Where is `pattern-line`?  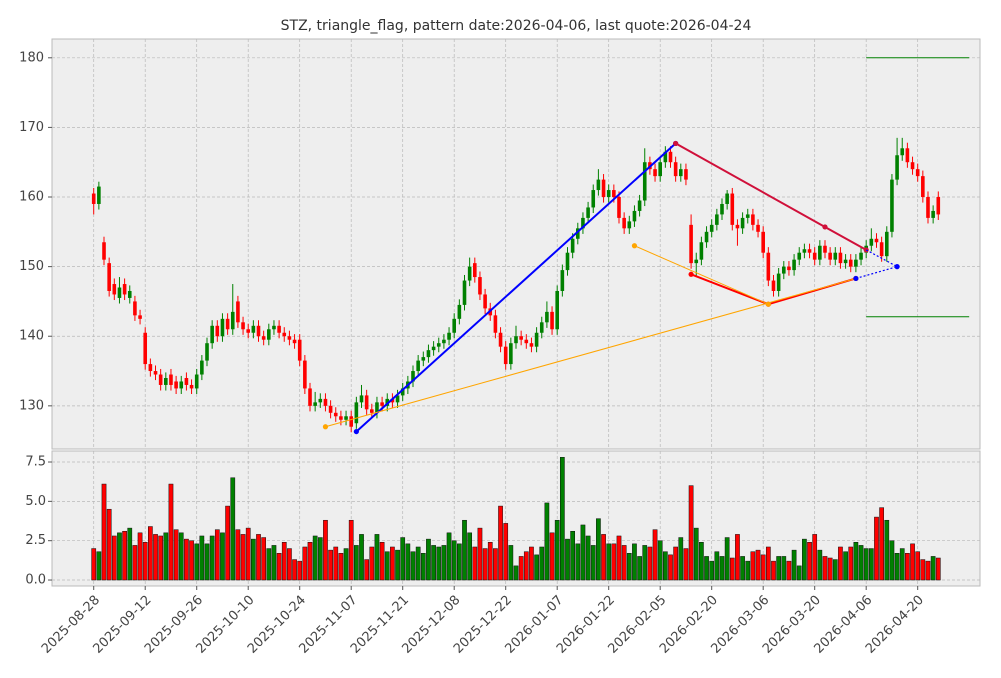 pattern-line is located at coordinates (876, 273).